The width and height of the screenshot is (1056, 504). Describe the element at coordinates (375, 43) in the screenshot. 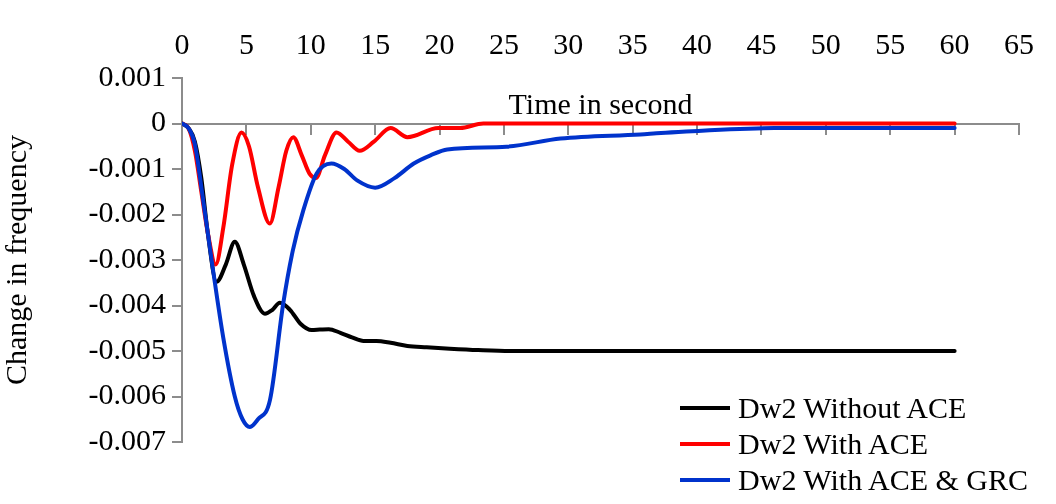

I see `x-tick-label: 15` at that location.